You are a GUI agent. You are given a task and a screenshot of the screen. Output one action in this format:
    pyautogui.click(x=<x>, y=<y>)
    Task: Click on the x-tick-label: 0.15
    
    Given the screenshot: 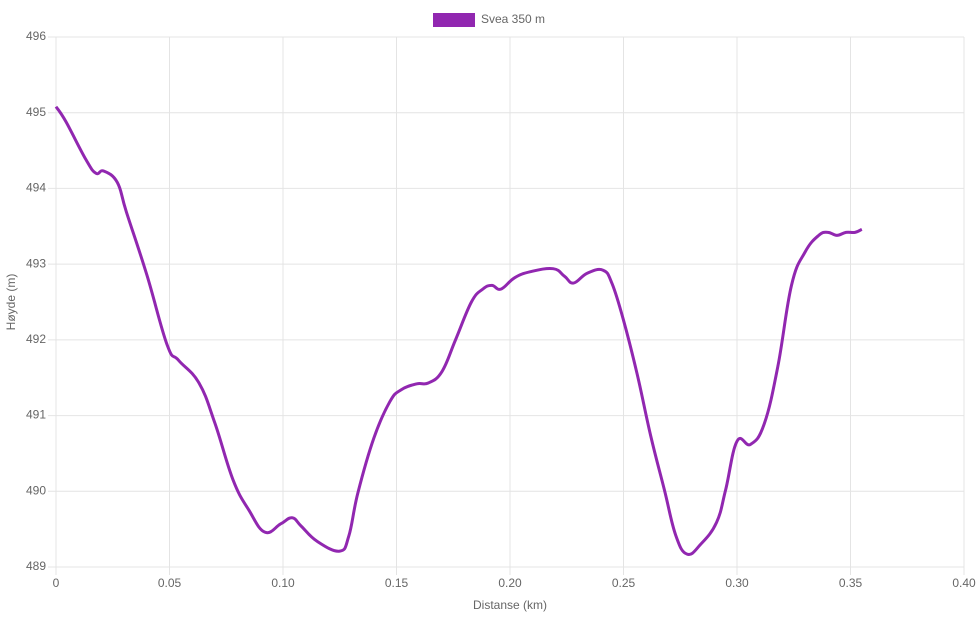 What is the action you would take?
    pyautogui.click(x=397, y=583)
    